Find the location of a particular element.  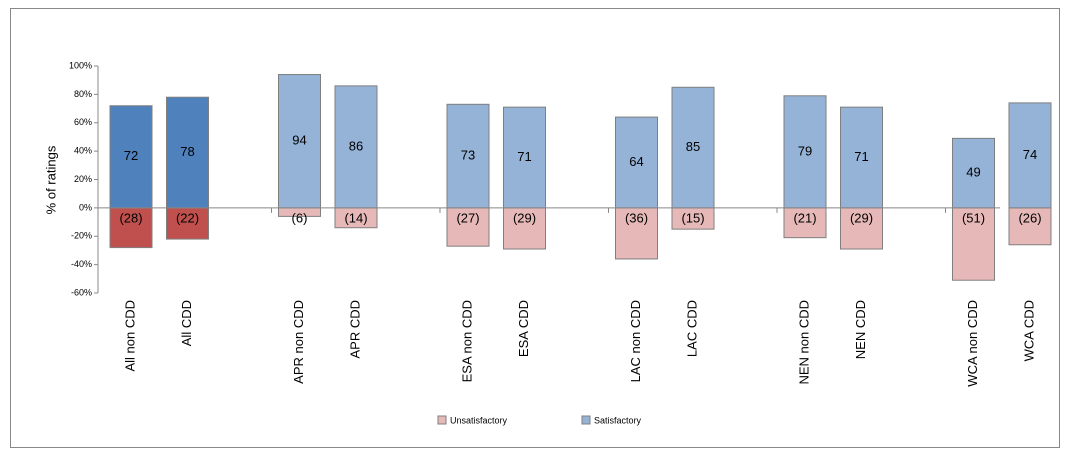

y-tick-label: 0% is located at coordinates (85, 207).